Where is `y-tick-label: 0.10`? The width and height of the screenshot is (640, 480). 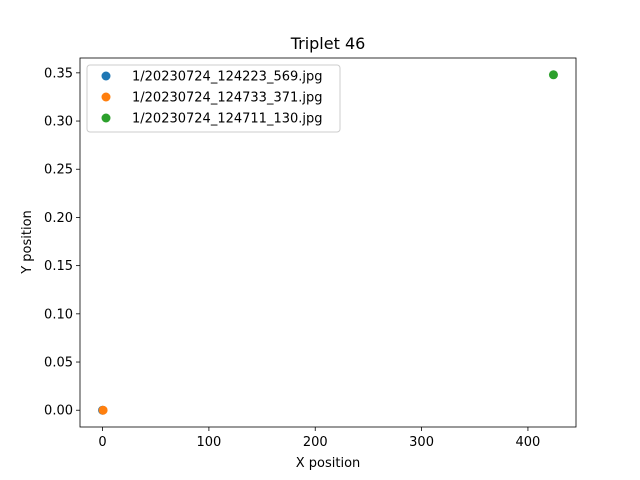
y-tick-label: 0.10 is located at coordinates (58, 314).